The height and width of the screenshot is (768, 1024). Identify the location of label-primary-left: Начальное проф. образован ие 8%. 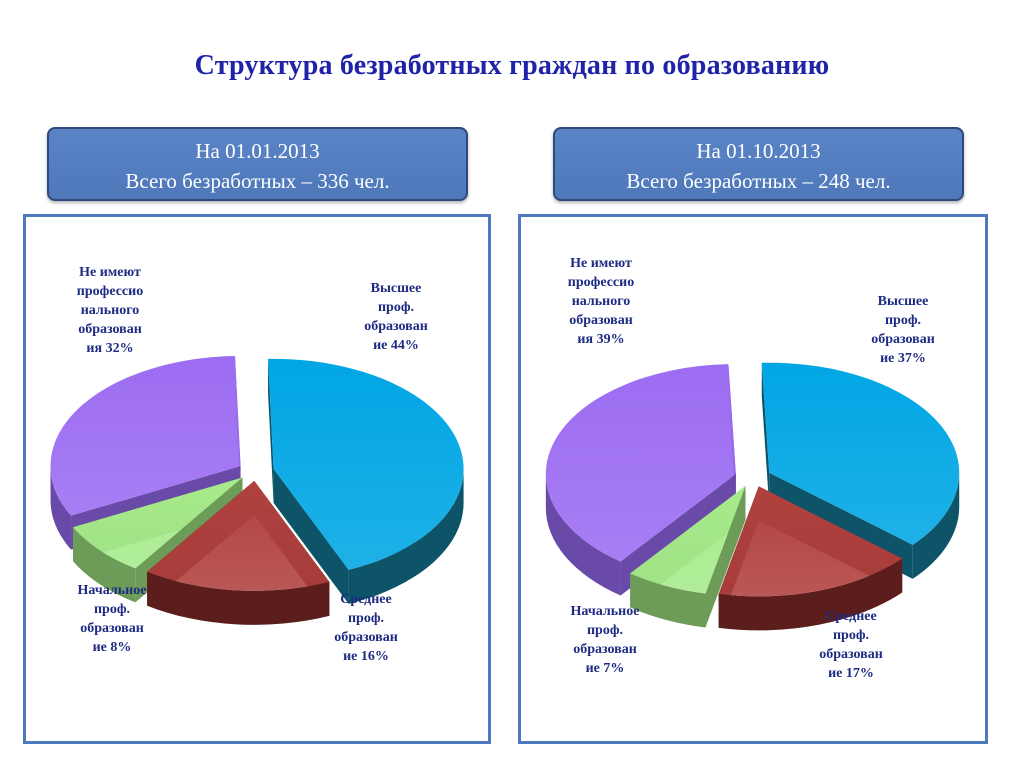
(112, 619).